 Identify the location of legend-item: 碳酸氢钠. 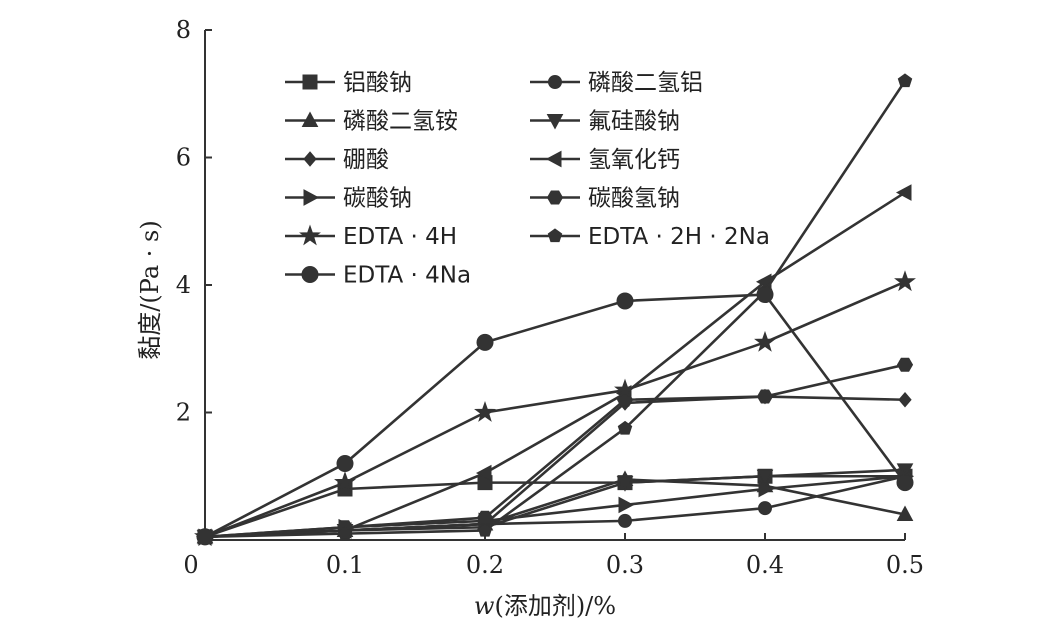
(605, 199).